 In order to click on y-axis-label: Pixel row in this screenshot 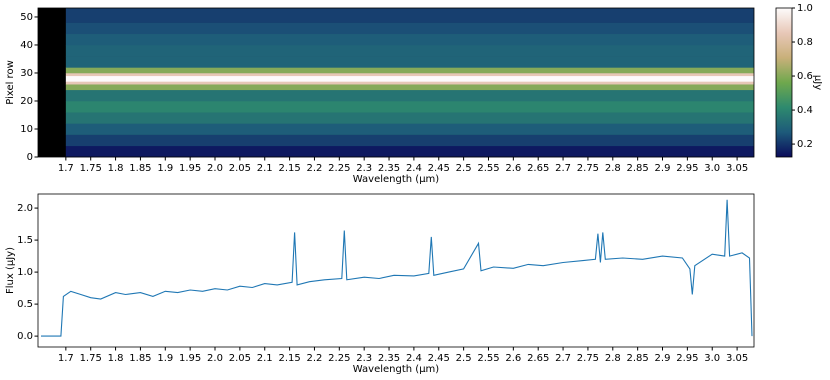, I will do `click(10, 82)`.